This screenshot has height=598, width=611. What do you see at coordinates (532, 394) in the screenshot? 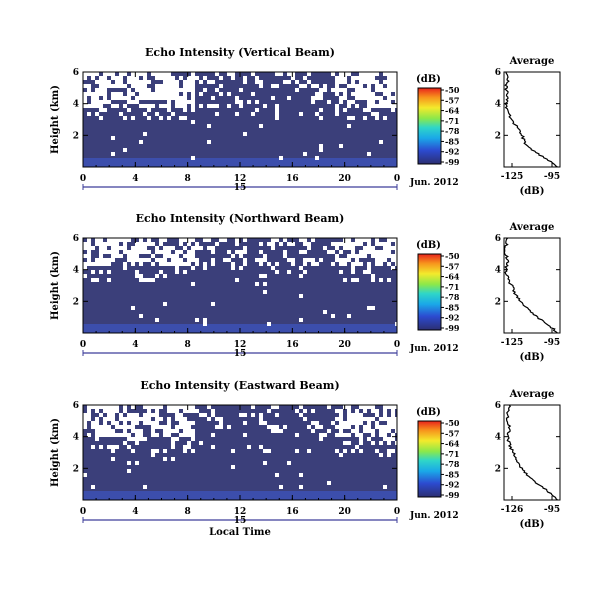
I see `profile-title: Average` at bounding box center [532, 394].